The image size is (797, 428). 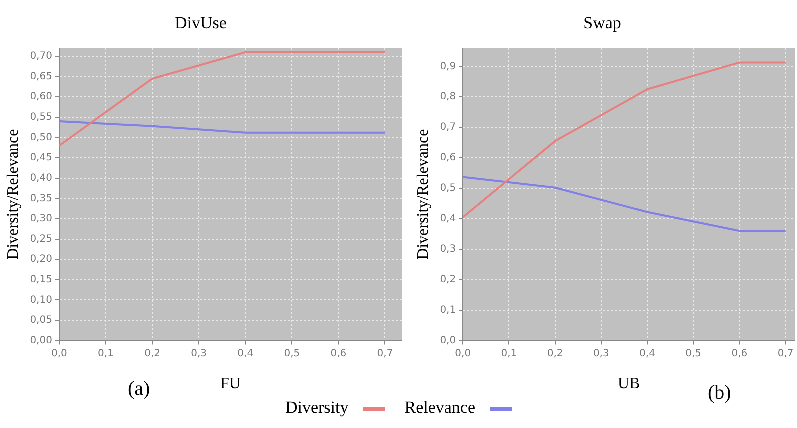 What do you see at coordinates (41, 118) in the screenshot?
I see `y-tick-label: 0,55` at bounding box center [41, 118].